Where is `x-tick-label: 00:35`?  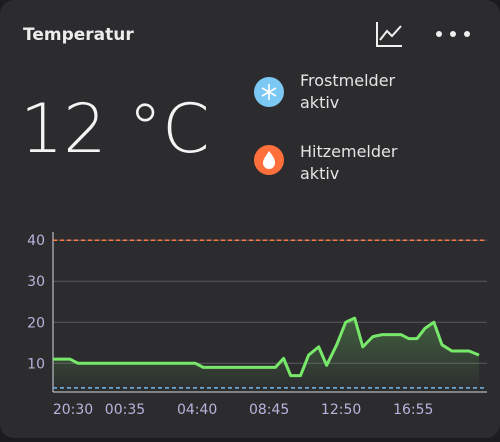
x-tick-label: 00:35 is located at coordinates (125, 410).